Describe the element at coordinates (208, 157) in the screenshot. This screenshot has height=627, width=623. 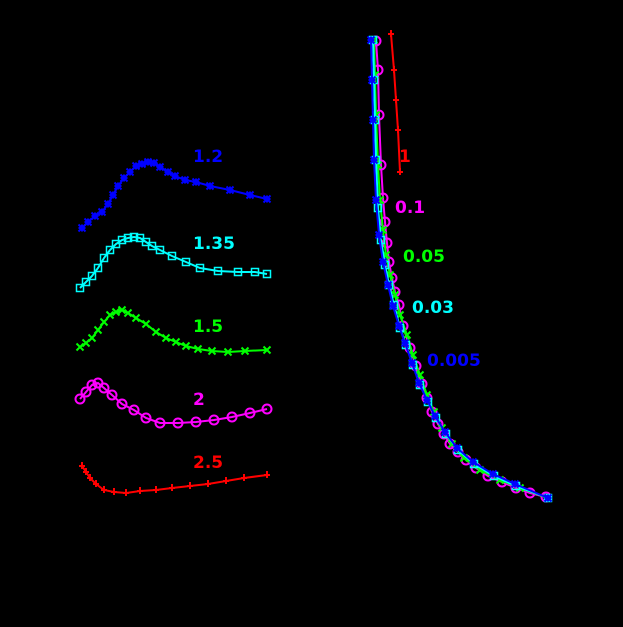
I see `series-label: 1.2` at that location.